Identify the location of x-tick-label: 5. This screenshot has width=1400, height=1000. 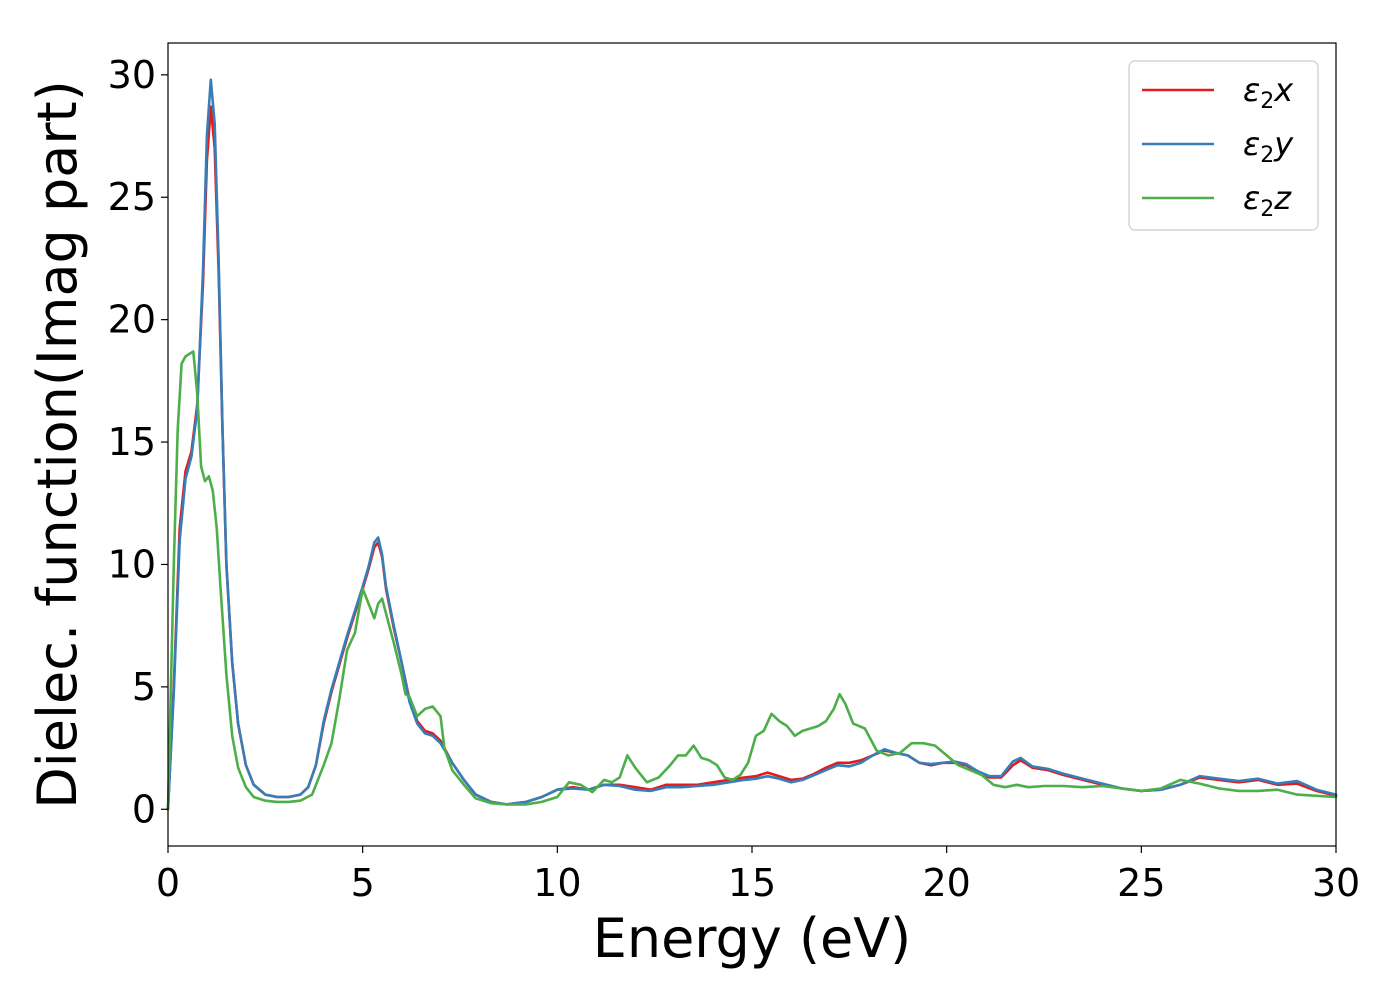
(363, 883).